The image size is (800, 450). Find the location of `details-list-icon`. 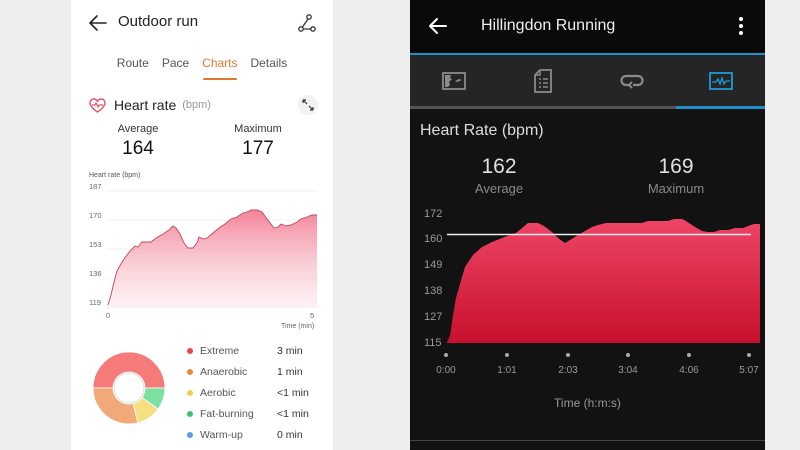

details-list-icon is located at coordinates (543, 81).